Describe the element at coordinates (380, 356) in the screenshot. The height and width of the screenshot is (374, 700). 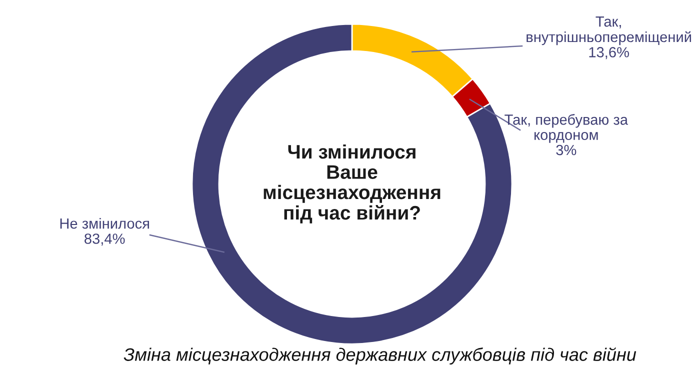
I see `text: Зміна місцезнаходження державних службовців під час війни` at that location.